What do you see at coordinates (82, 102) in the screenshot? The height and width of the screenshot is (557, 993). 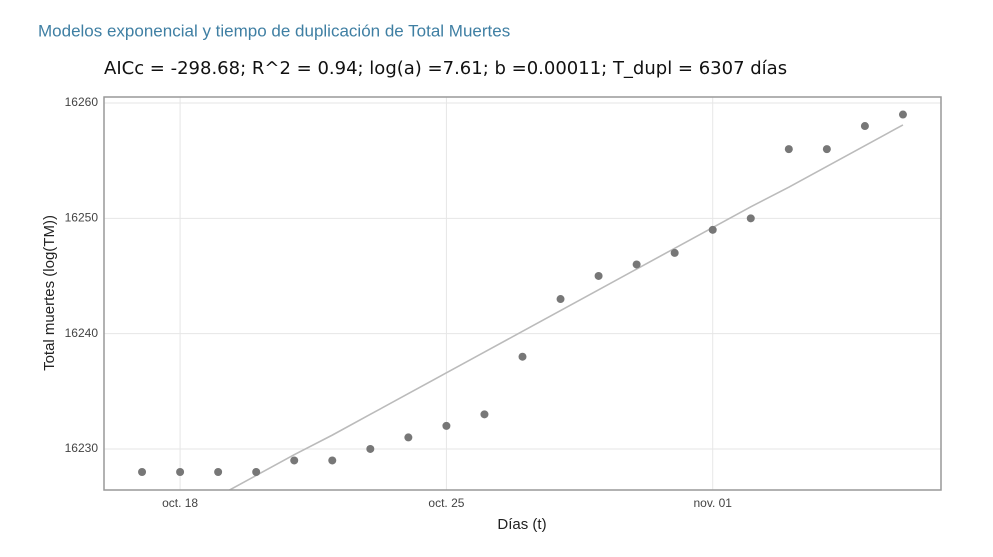 I see `y-tick-label: 16260` at bounding box center [82, 102].